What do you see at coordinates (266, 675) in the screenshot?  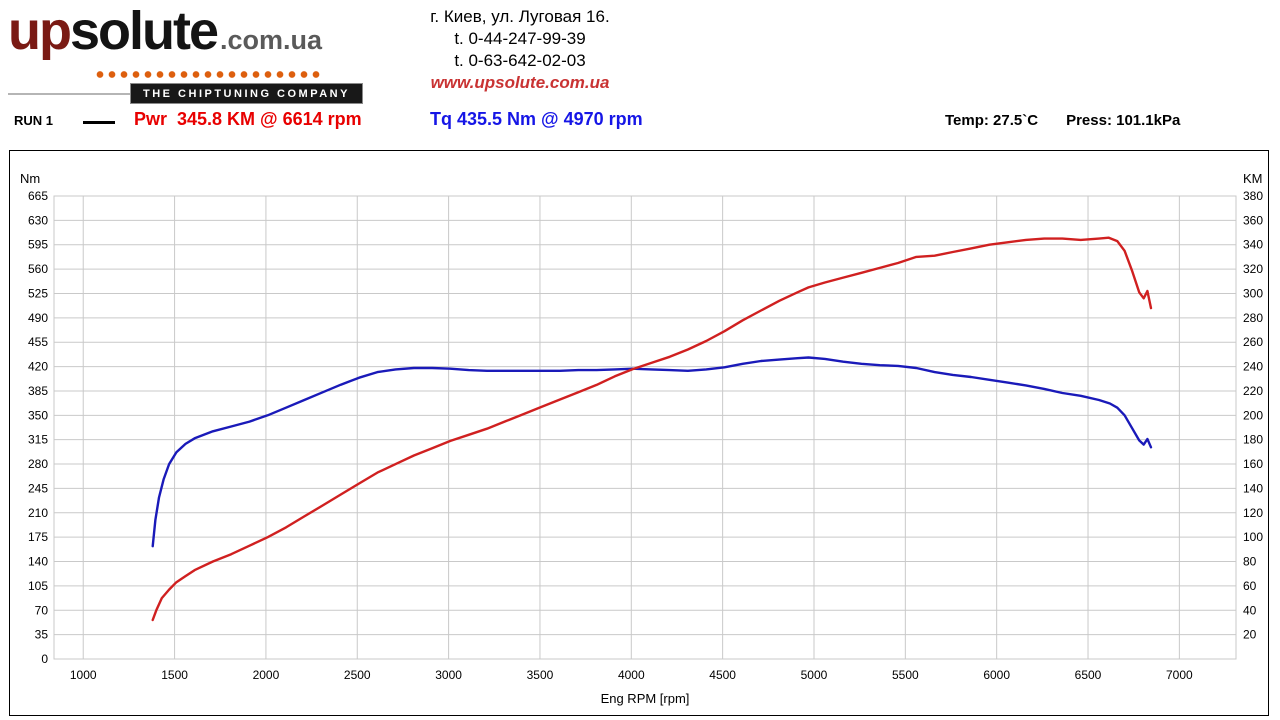 I see `x-axis-tick-label: 2000` at bounding box center [266, 675].